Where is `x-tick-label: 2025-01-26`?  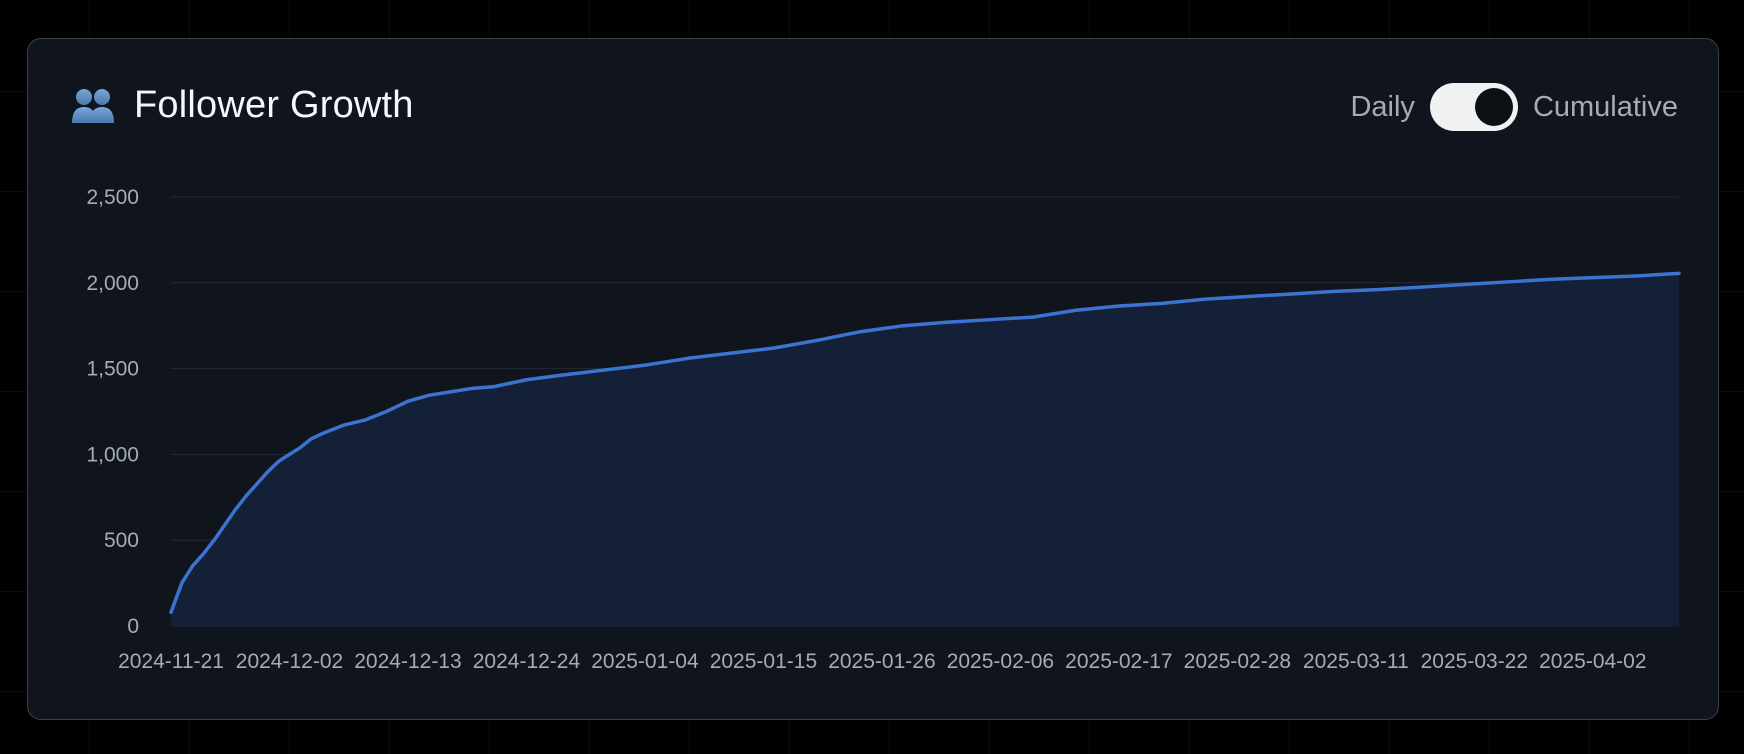 x-tick-label: 2025-01-26 is located at coordinates (881, 661).